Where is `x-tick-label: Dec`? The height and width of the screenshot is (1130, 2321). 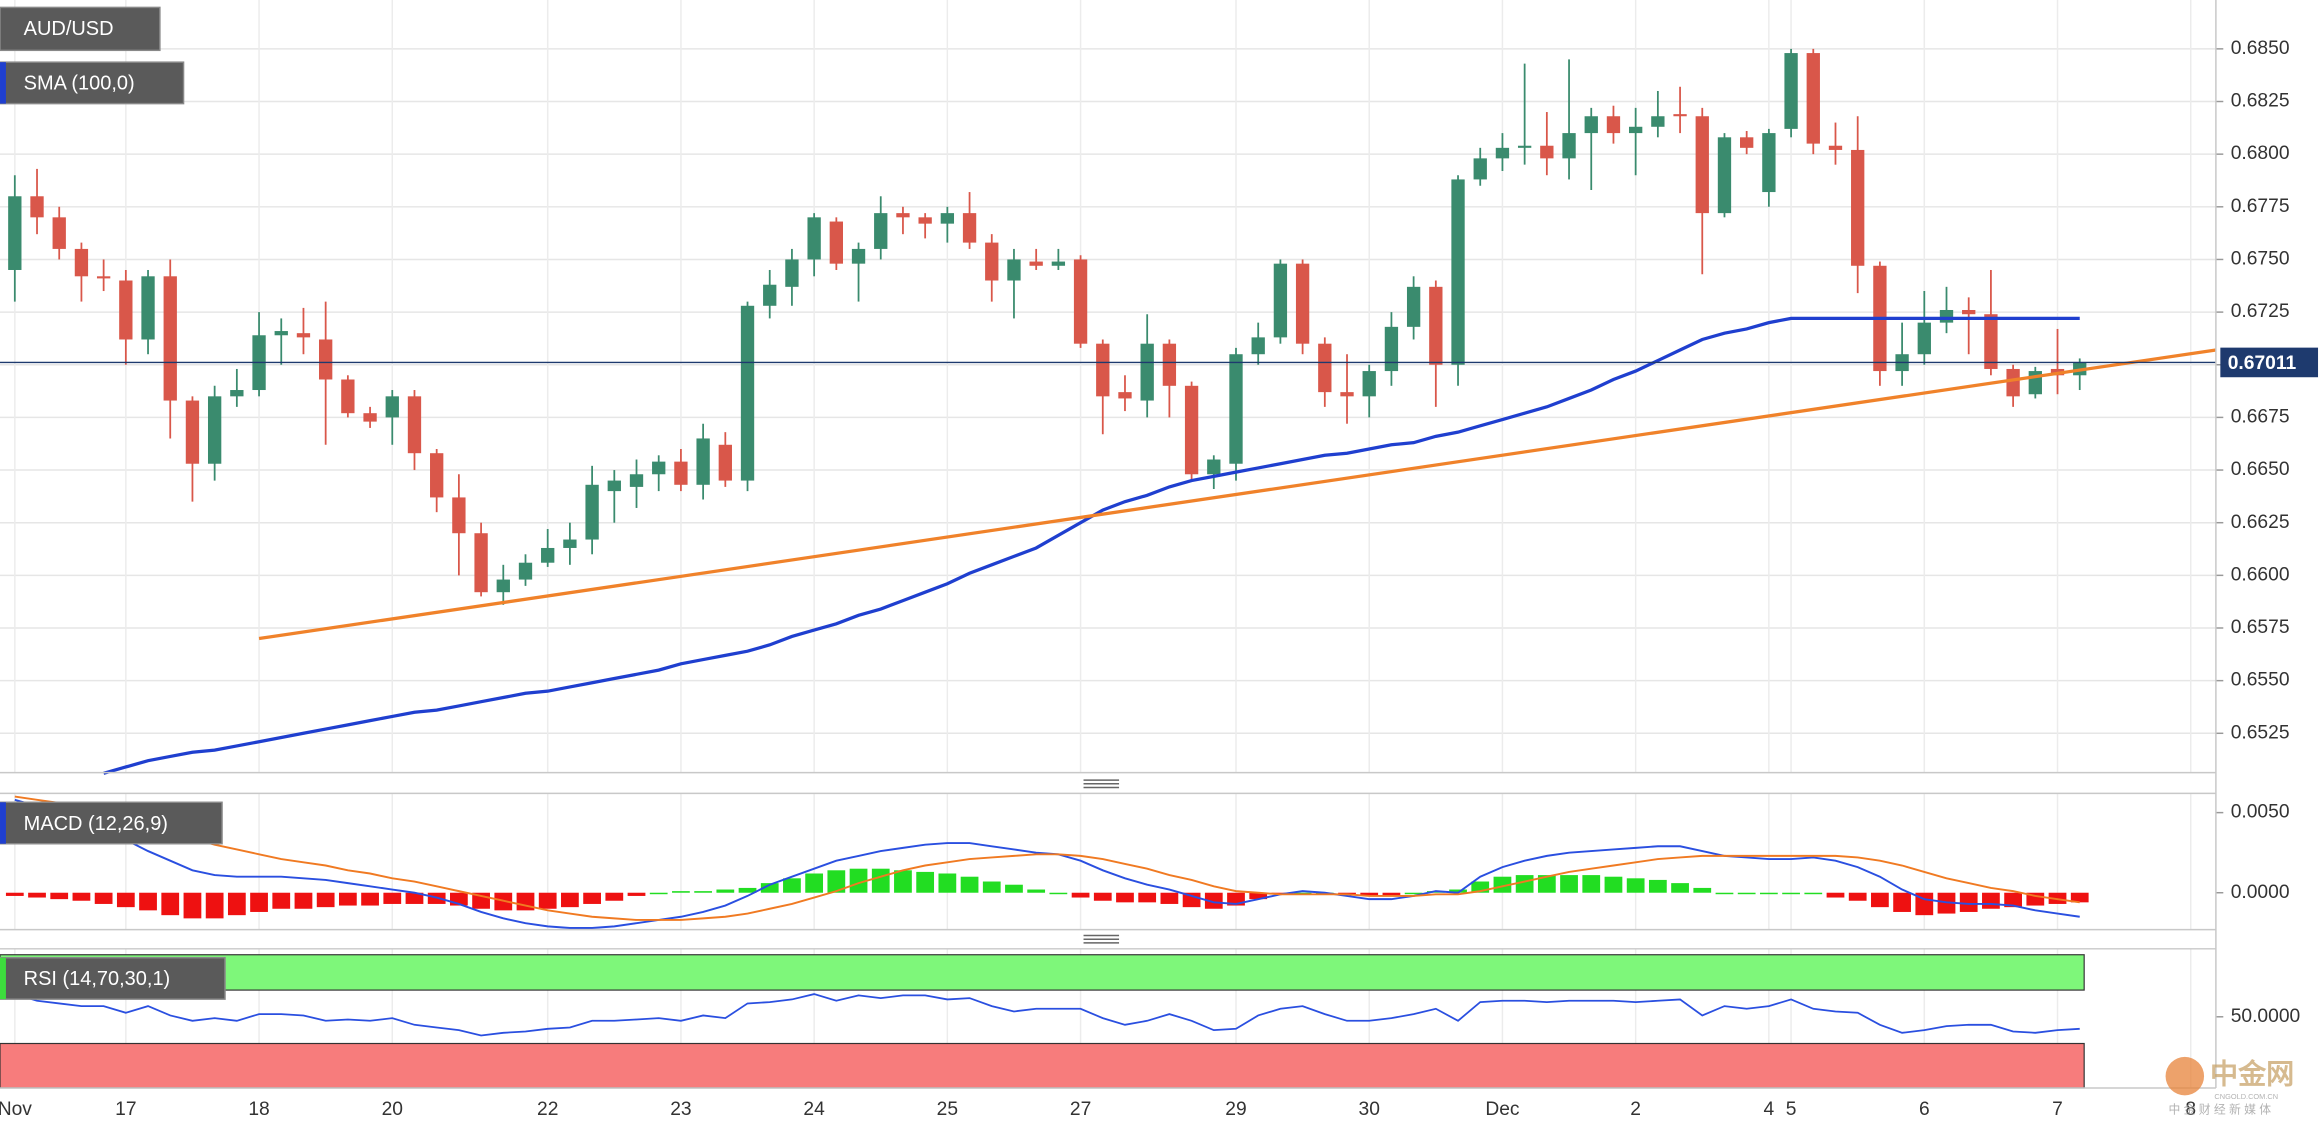
x-tick-label: Dec is located at coordinates (1502, 1109).